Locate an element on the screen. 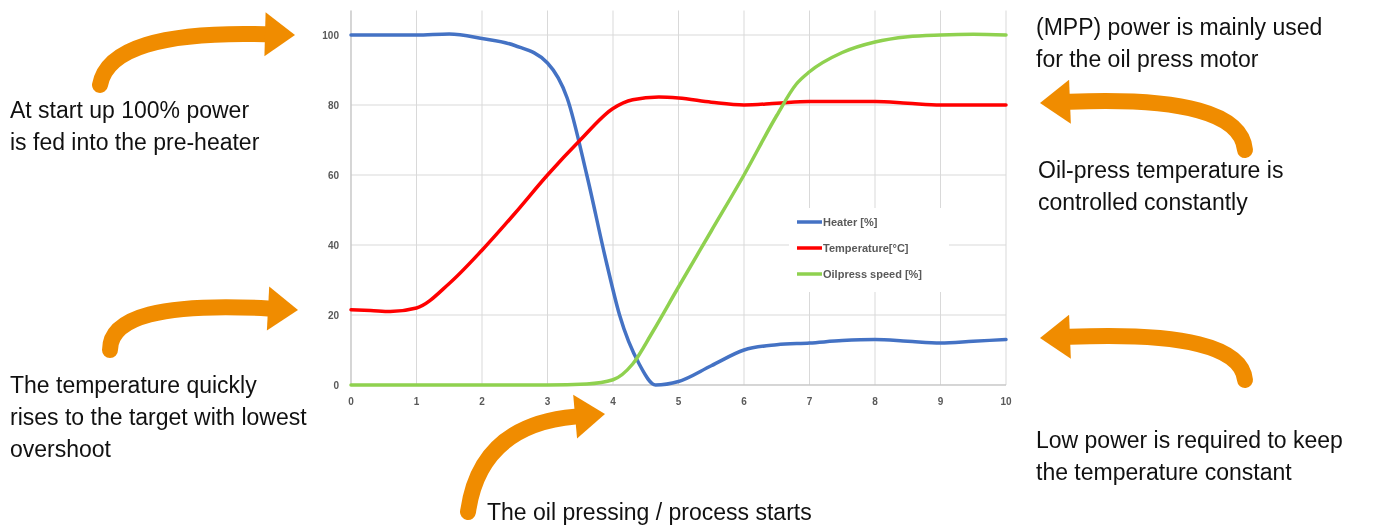 This screenshot has height=527, width=1377. x-tick-label: 9 is located at coordinates (940, 401).